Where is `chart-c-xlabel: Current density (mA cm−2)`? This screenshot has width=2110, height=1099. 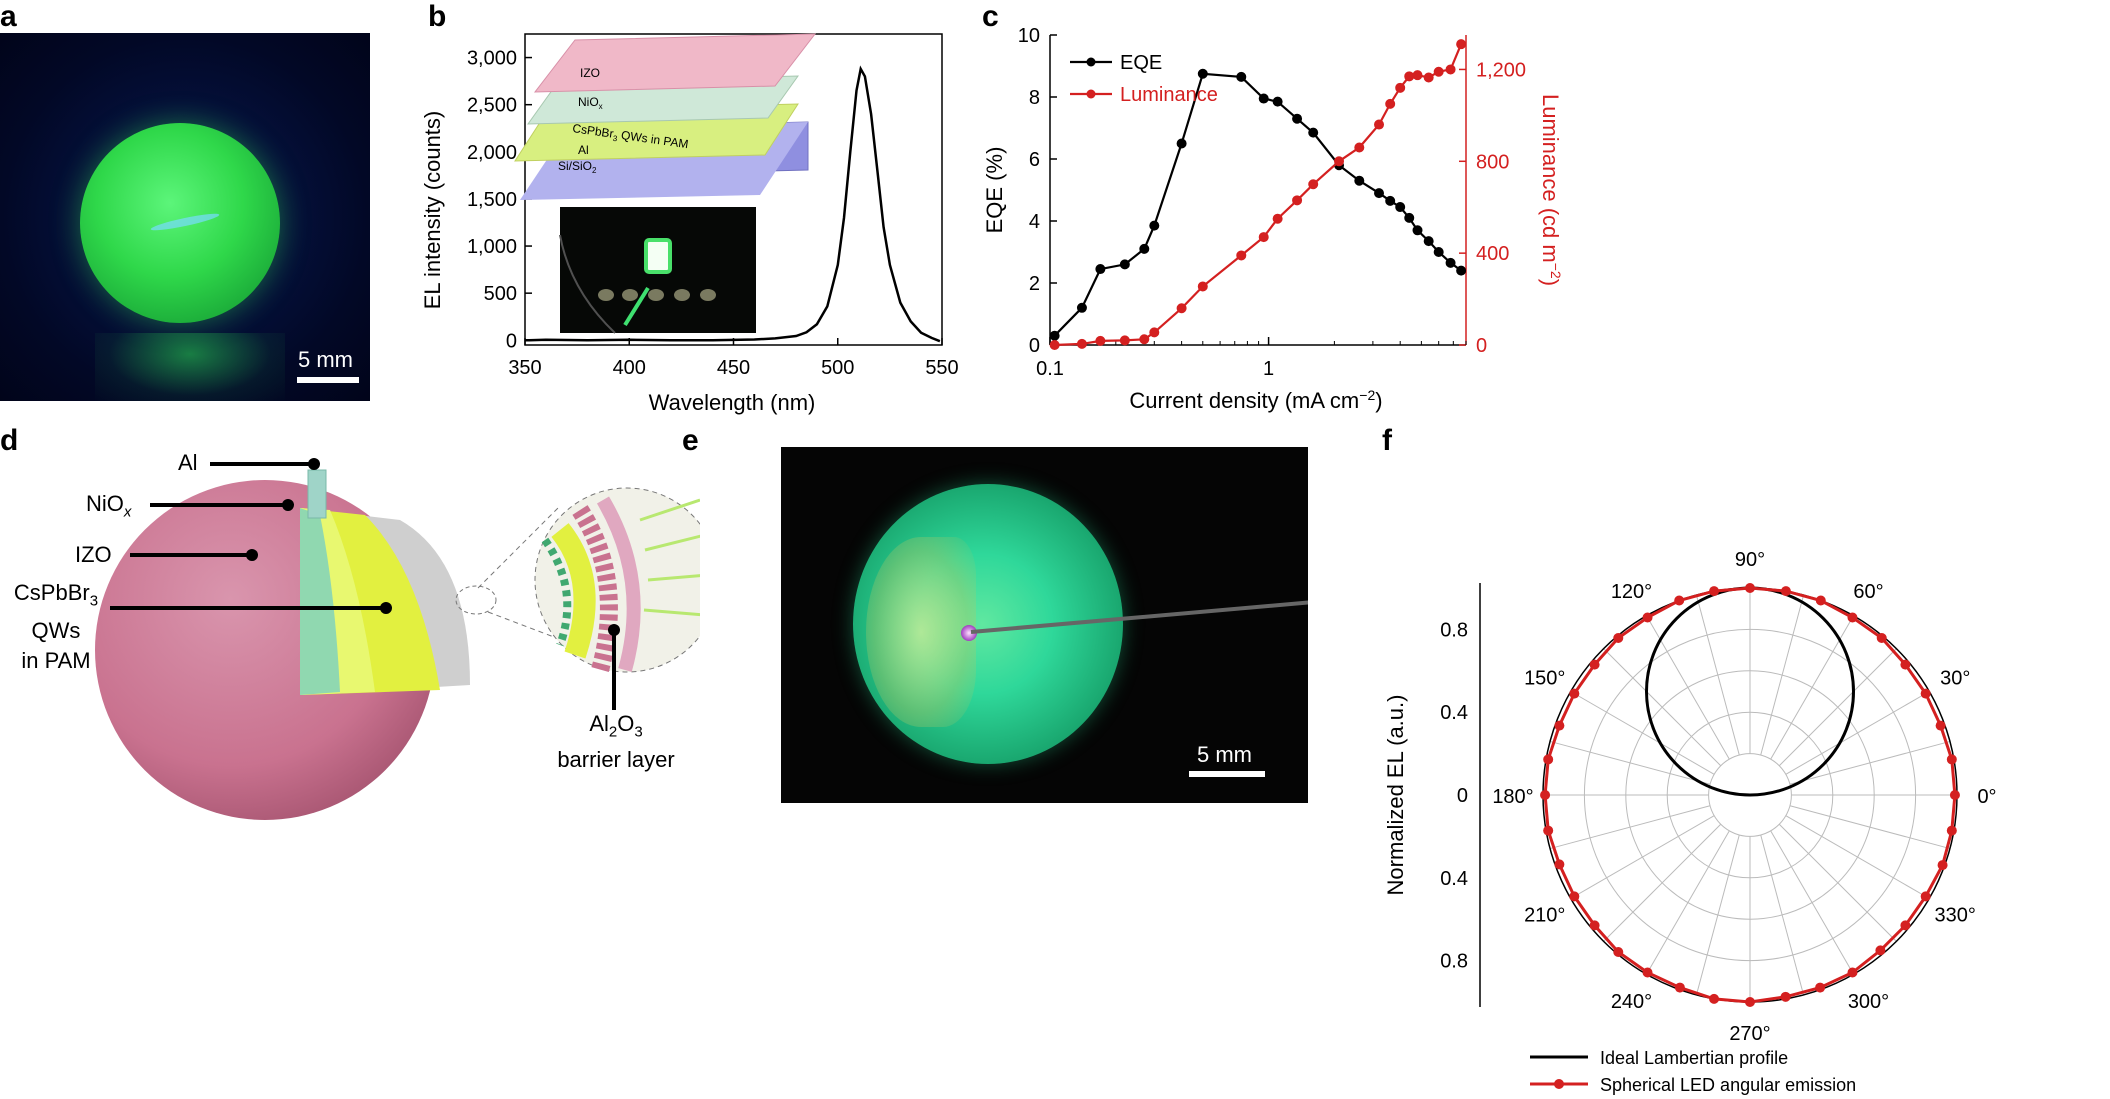 chart-c-xlabel: Current density (mA cm−2) is located at coordinates (1255, 400).